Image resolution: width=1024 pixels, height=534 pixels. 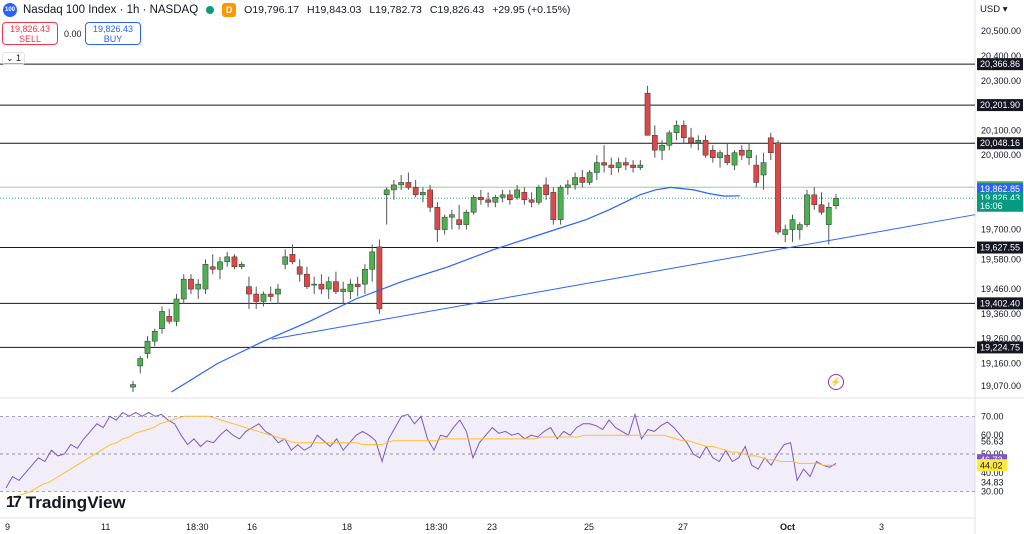 What do you see at coordinates (1000, 347) in the screenshot?
I see `price-label-text: 19,224.75` at bounding box center [1000, 347].